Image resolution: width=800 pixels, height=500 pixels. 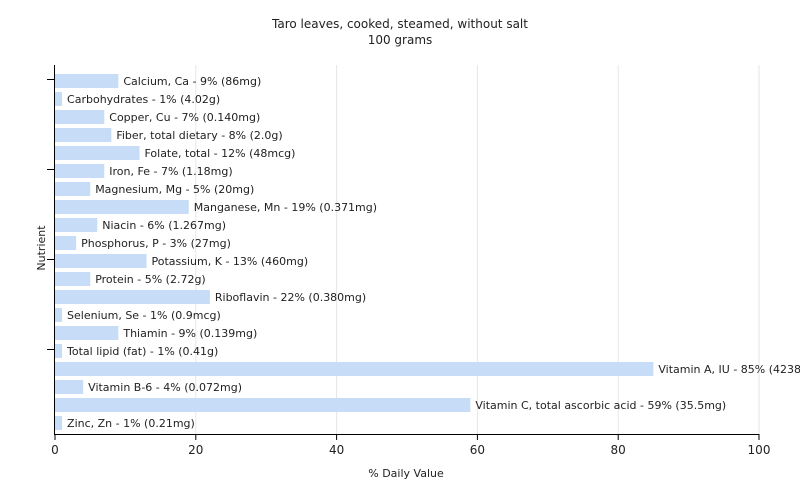 What do you see at coordinates (406, 473) in the screenshot?
I see `x-axis-title: % Daily Value` at bounding box center [406, 473].